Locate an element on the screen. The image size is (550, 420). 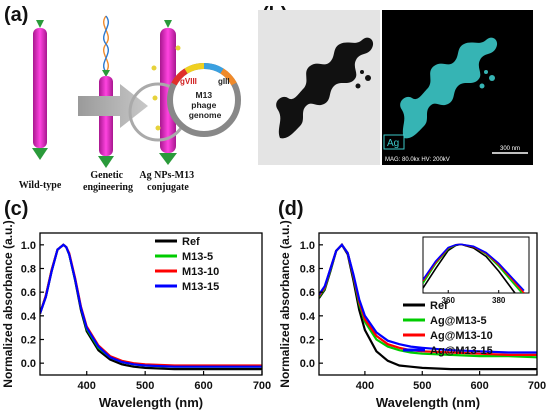
inset-x-tick-label: 380 is located at coordinates (499, 300).